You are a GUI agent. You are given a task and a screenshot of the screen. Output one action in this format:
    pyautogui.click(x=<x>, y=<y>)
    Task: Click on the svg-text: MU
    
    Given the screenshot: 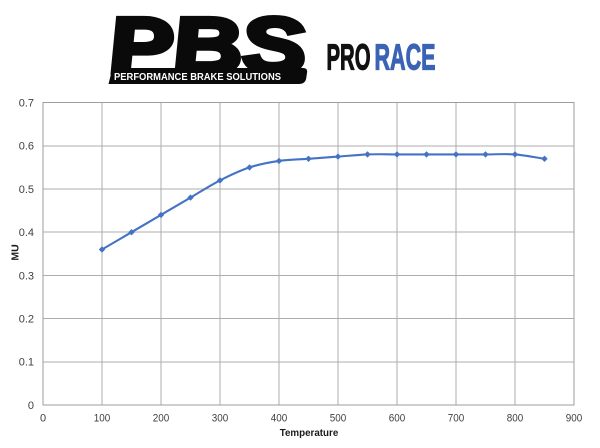 What is the action you would take?
    pyautogui.click(x=15, y=252)
    